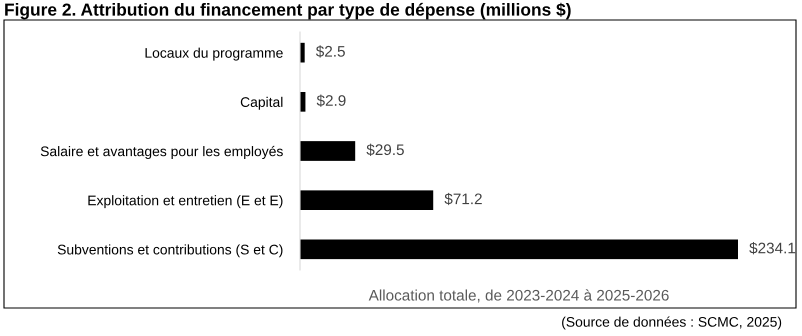 Image resolution: width=802 pixels, height=336 pixels. What do you see at coordinates (385, 150) in the screenshot?
I see `data-label: $29.5` at bounding box center [385, 150].